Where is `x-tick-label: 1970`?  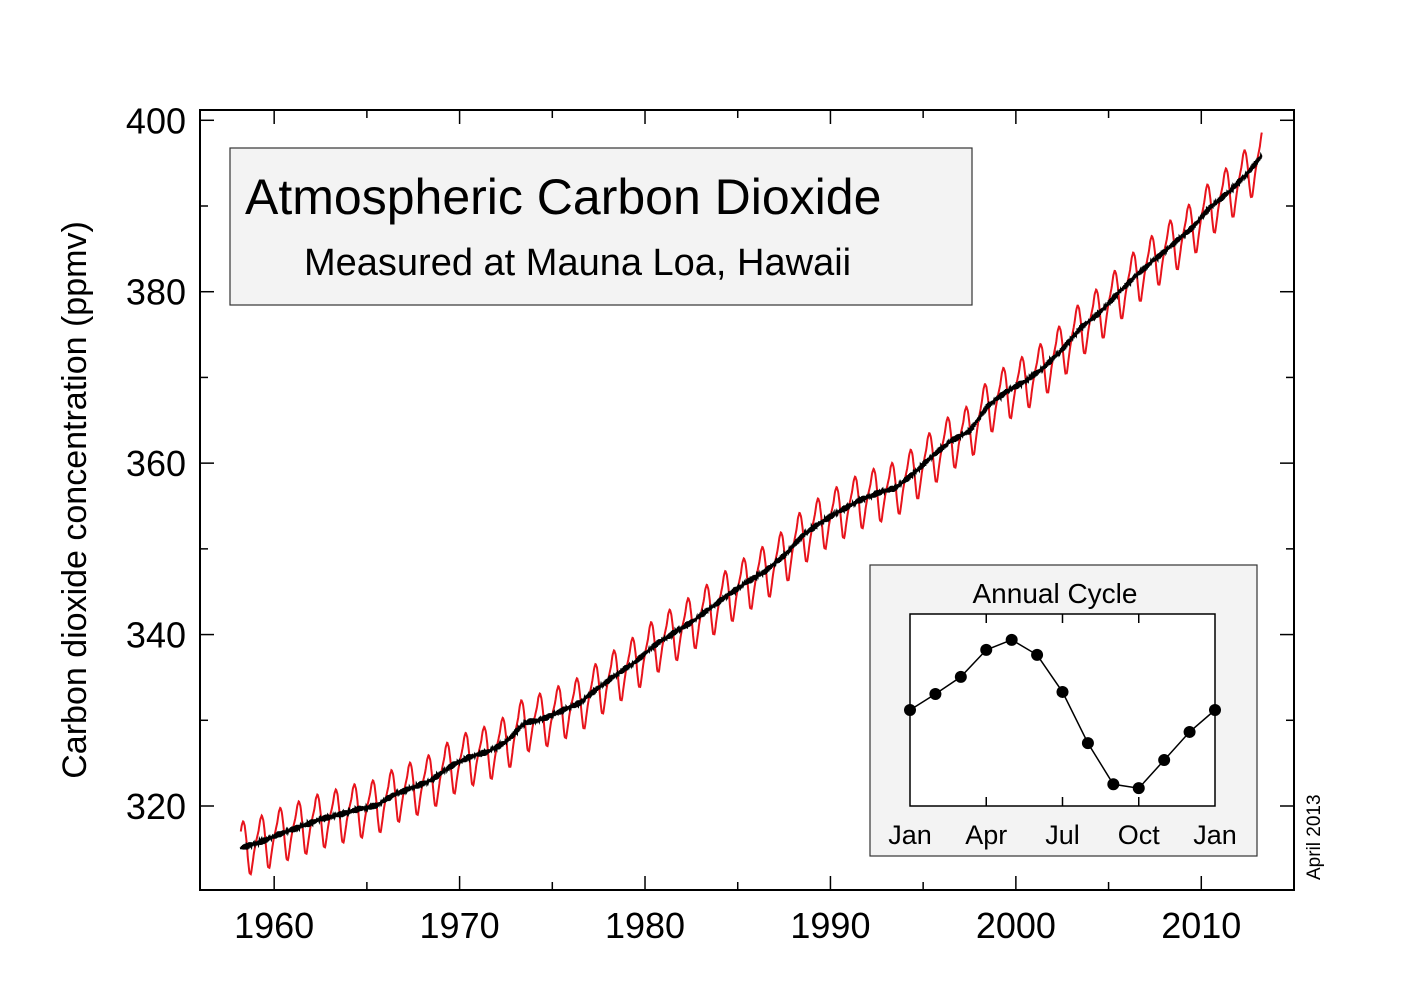
x-tick-label: 1970 is located at coordinates (460, 925).